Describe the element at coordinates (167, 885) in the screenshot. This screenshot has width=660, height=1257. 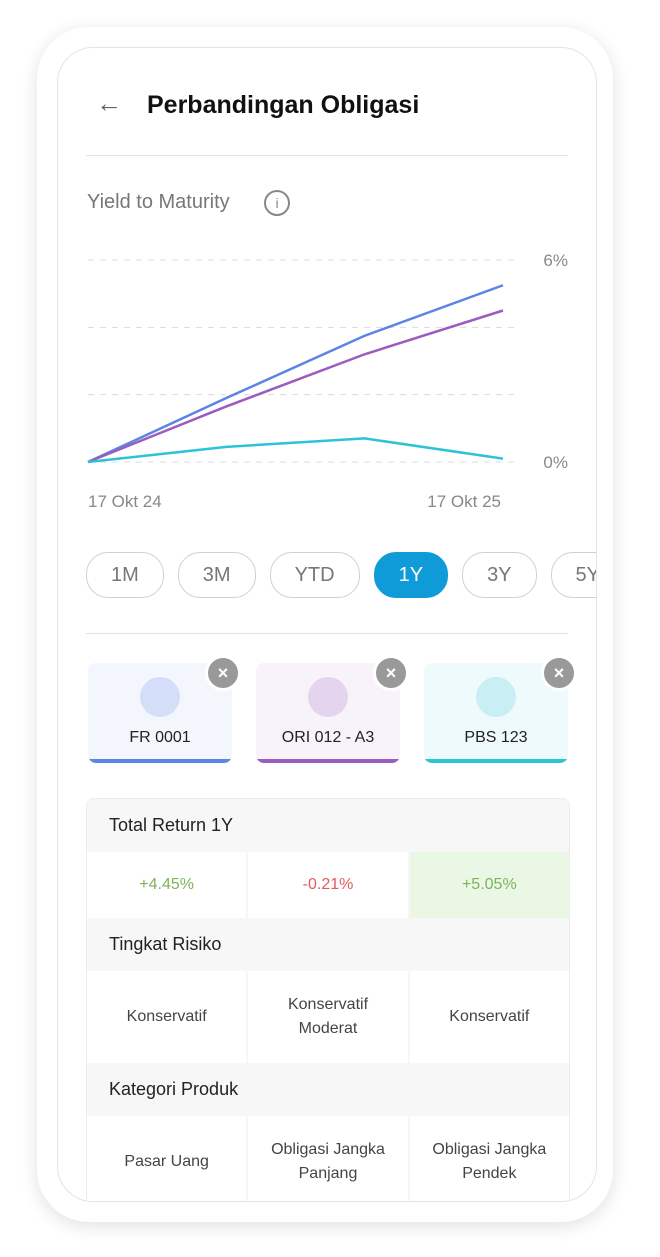
I see `table-cell: +4.45%` at that location.